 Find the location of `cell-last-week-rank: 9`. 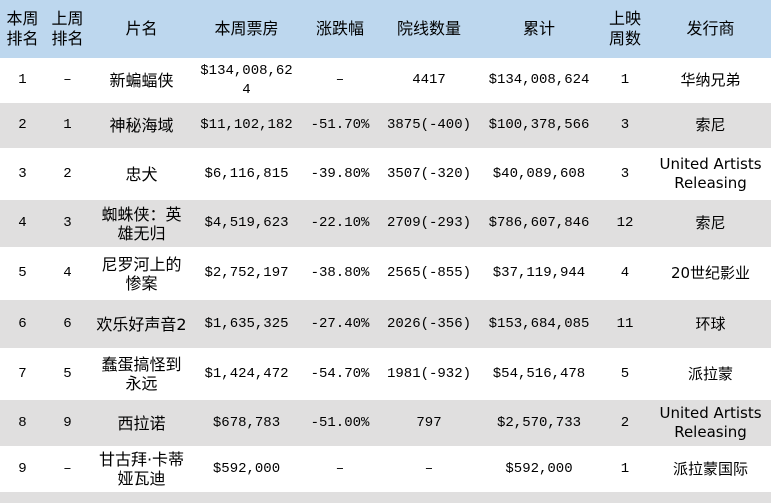

cell-last-week-rank: 9 is located at coordinates (67, 422).